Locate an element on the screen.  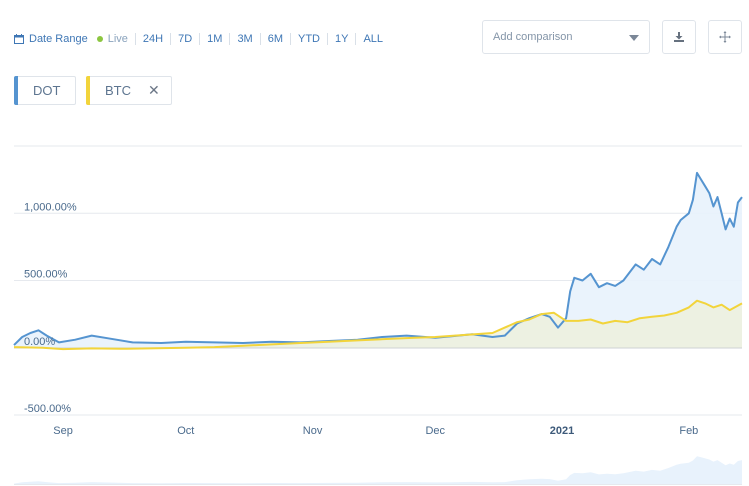
x-tick-label: 2021 is located at coordinates (562, 431).